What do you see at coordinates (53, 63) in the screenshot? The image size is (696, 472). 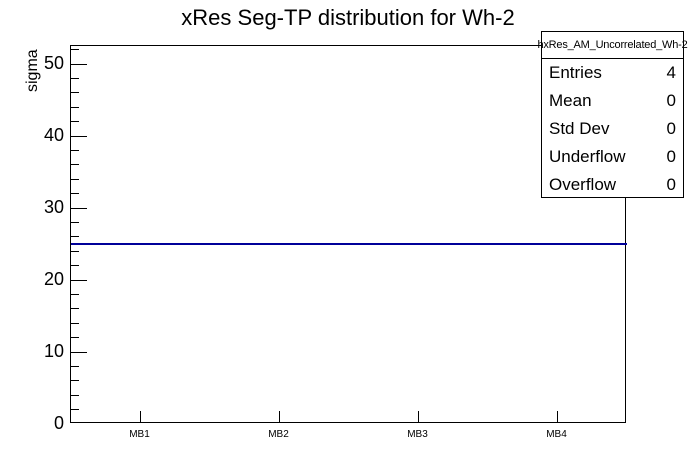 I see `y-tick-label: 50` at bounding box center [53, 63].